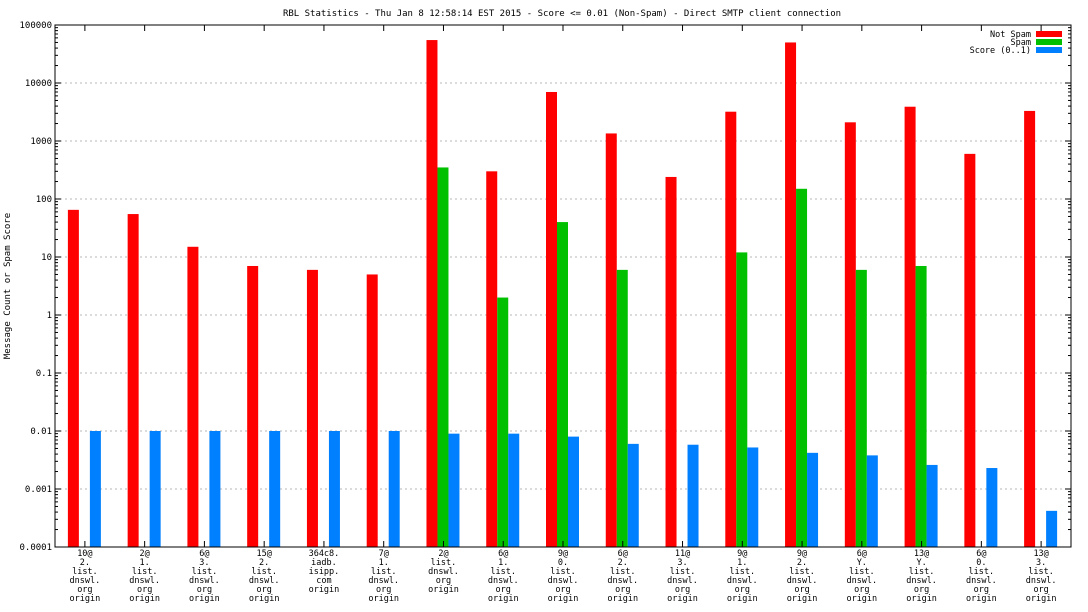 This screenshot has height=612, width=1088. What do you see at coordinates (8, 286) in the screenshot?
I see `y-axis-label: Message Count or Spam Score` at bounding box center [8, 286].